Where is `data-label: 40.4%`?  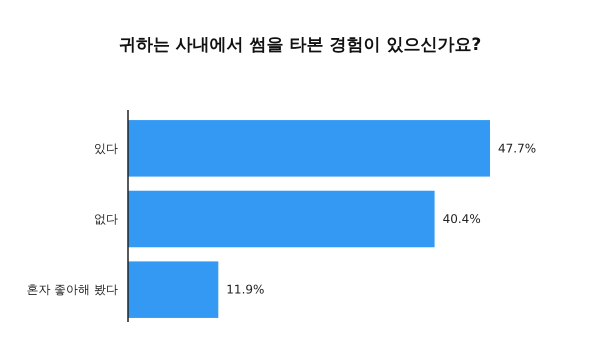 data-label: 40.4% is located at coordinates (461, 219).